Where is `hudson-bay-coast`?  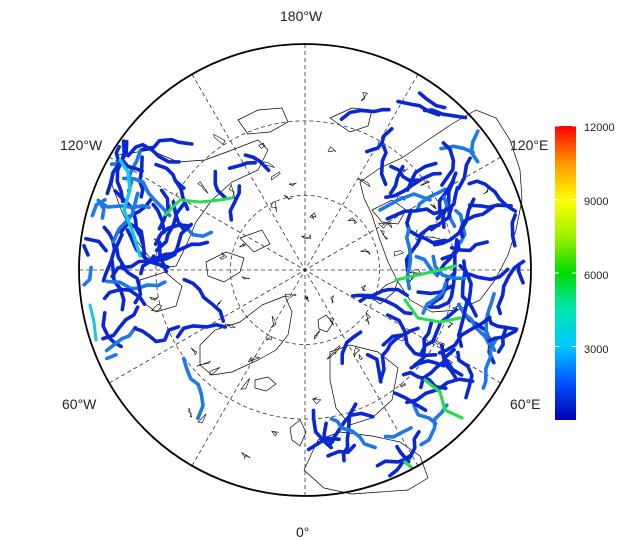 hudson-bay-coast is located at coordinates (161, 292).